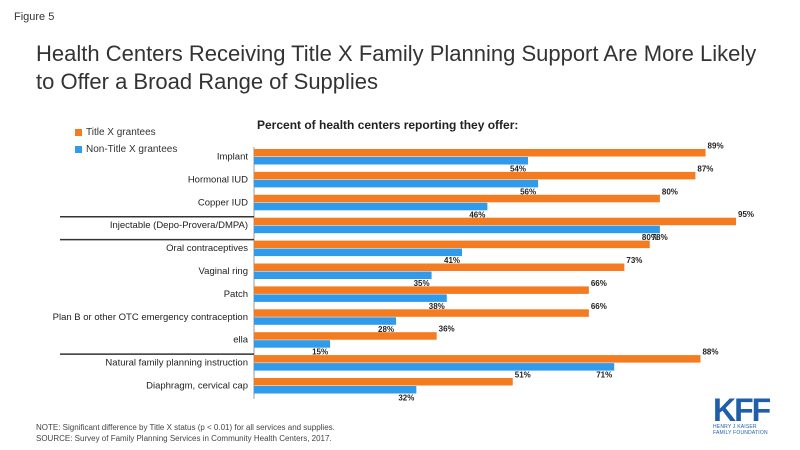 The height and width of the screenshot is (450, 800). What do you see at coordinates (223, 271) in the screenshot?
I see `category-label: Vaginal ring` at bounding box center [223, 271].